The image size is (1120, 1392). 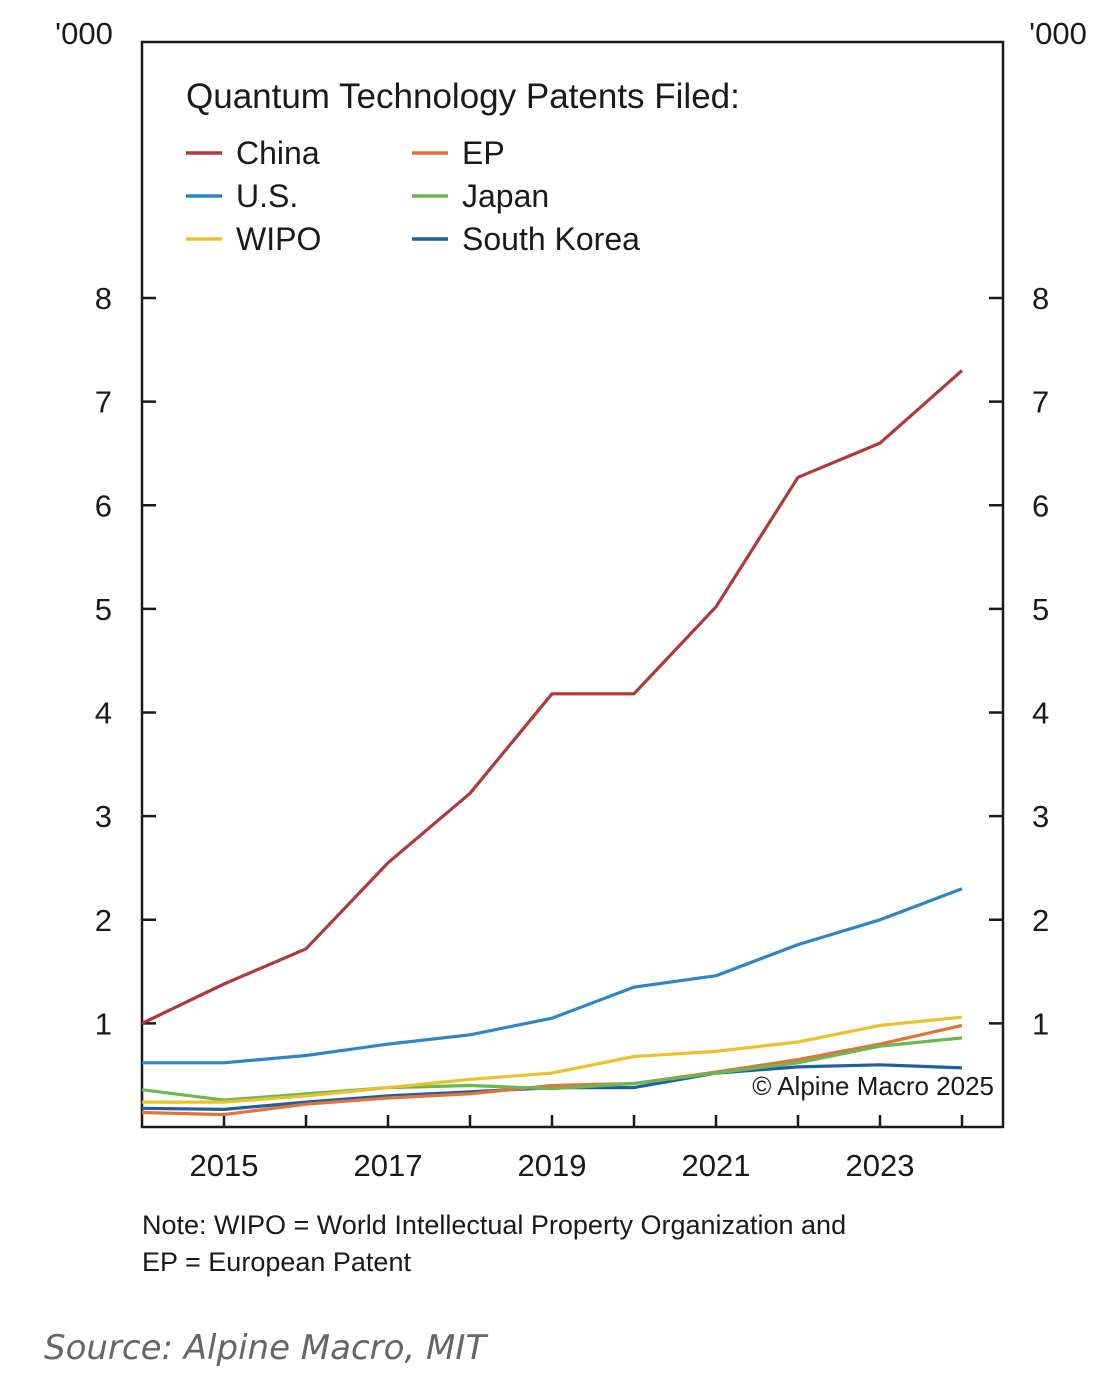 What do you see at coordinates (1040, 816) in the screenshot?
I see `y-tick-label-right: 3` at bounding box center [1040, 816].